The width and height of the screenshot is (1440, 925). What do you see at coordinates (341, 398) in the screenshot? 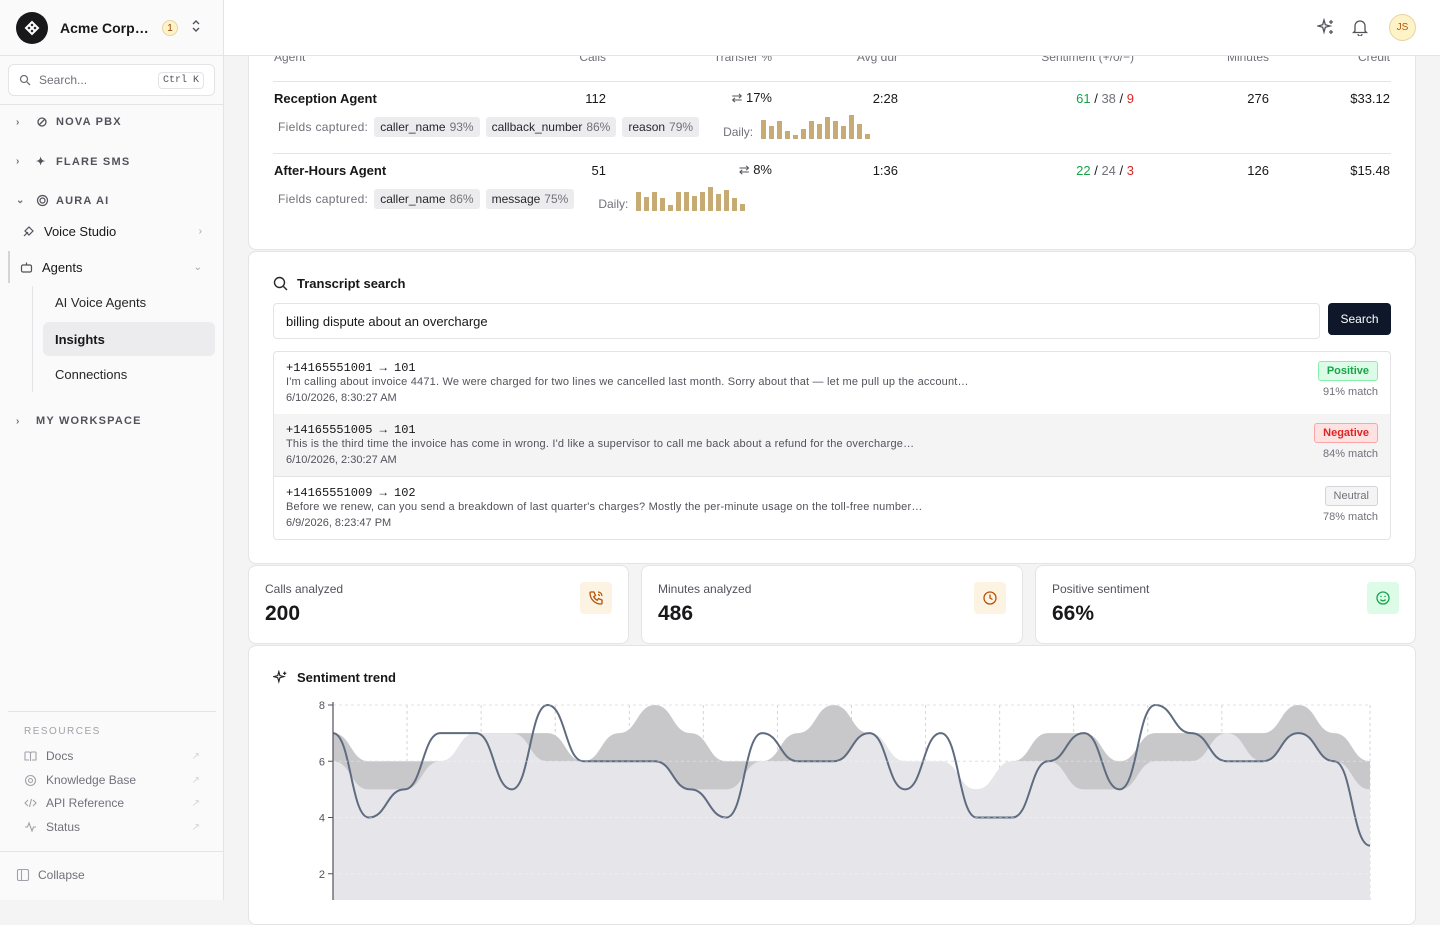
I see `call-timestamp: 6/10/2026, 8:30:27 AM` at bounding box center [341, 398].